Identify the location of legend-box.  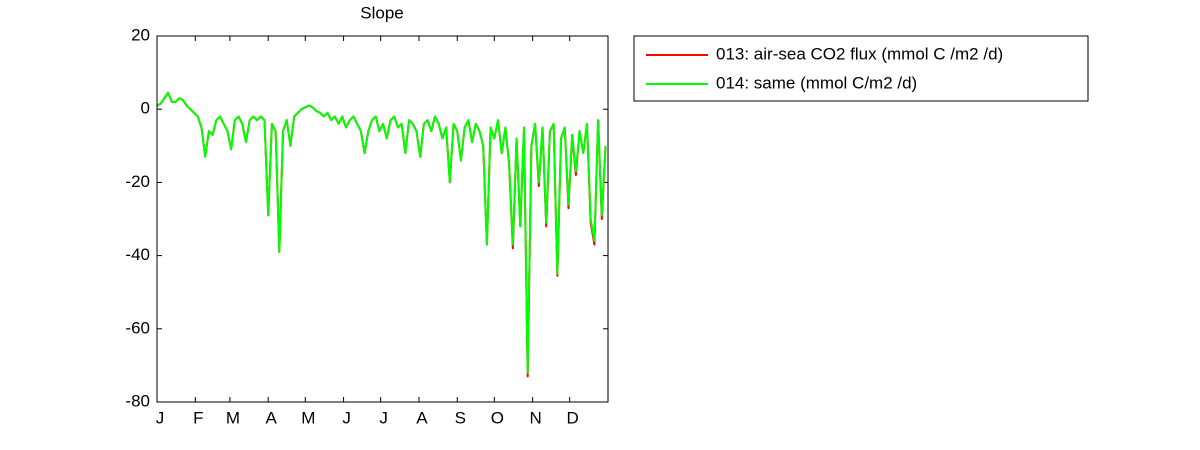
(861, 68).